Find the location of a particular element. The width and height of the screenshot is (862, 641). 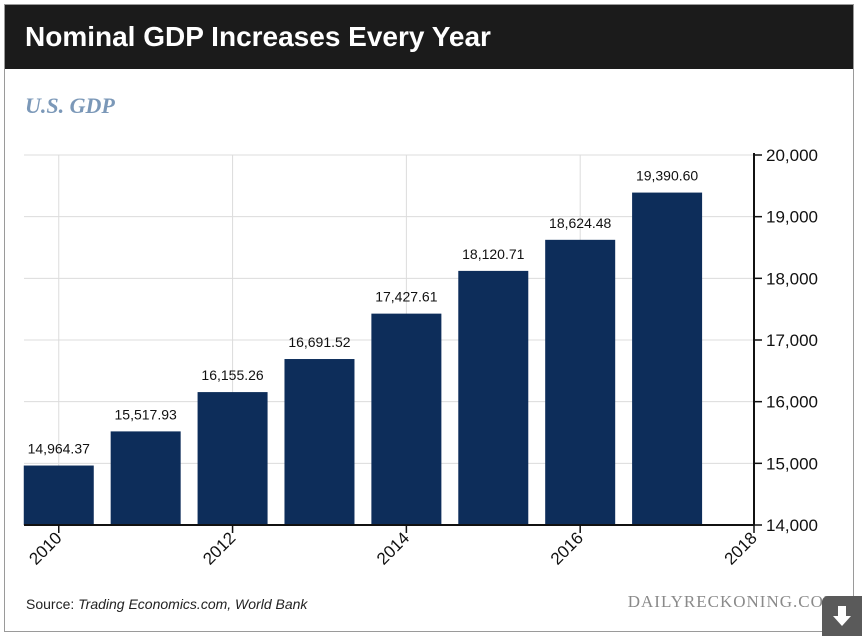

download-arrow-icon is located at coordinates (842, 616).